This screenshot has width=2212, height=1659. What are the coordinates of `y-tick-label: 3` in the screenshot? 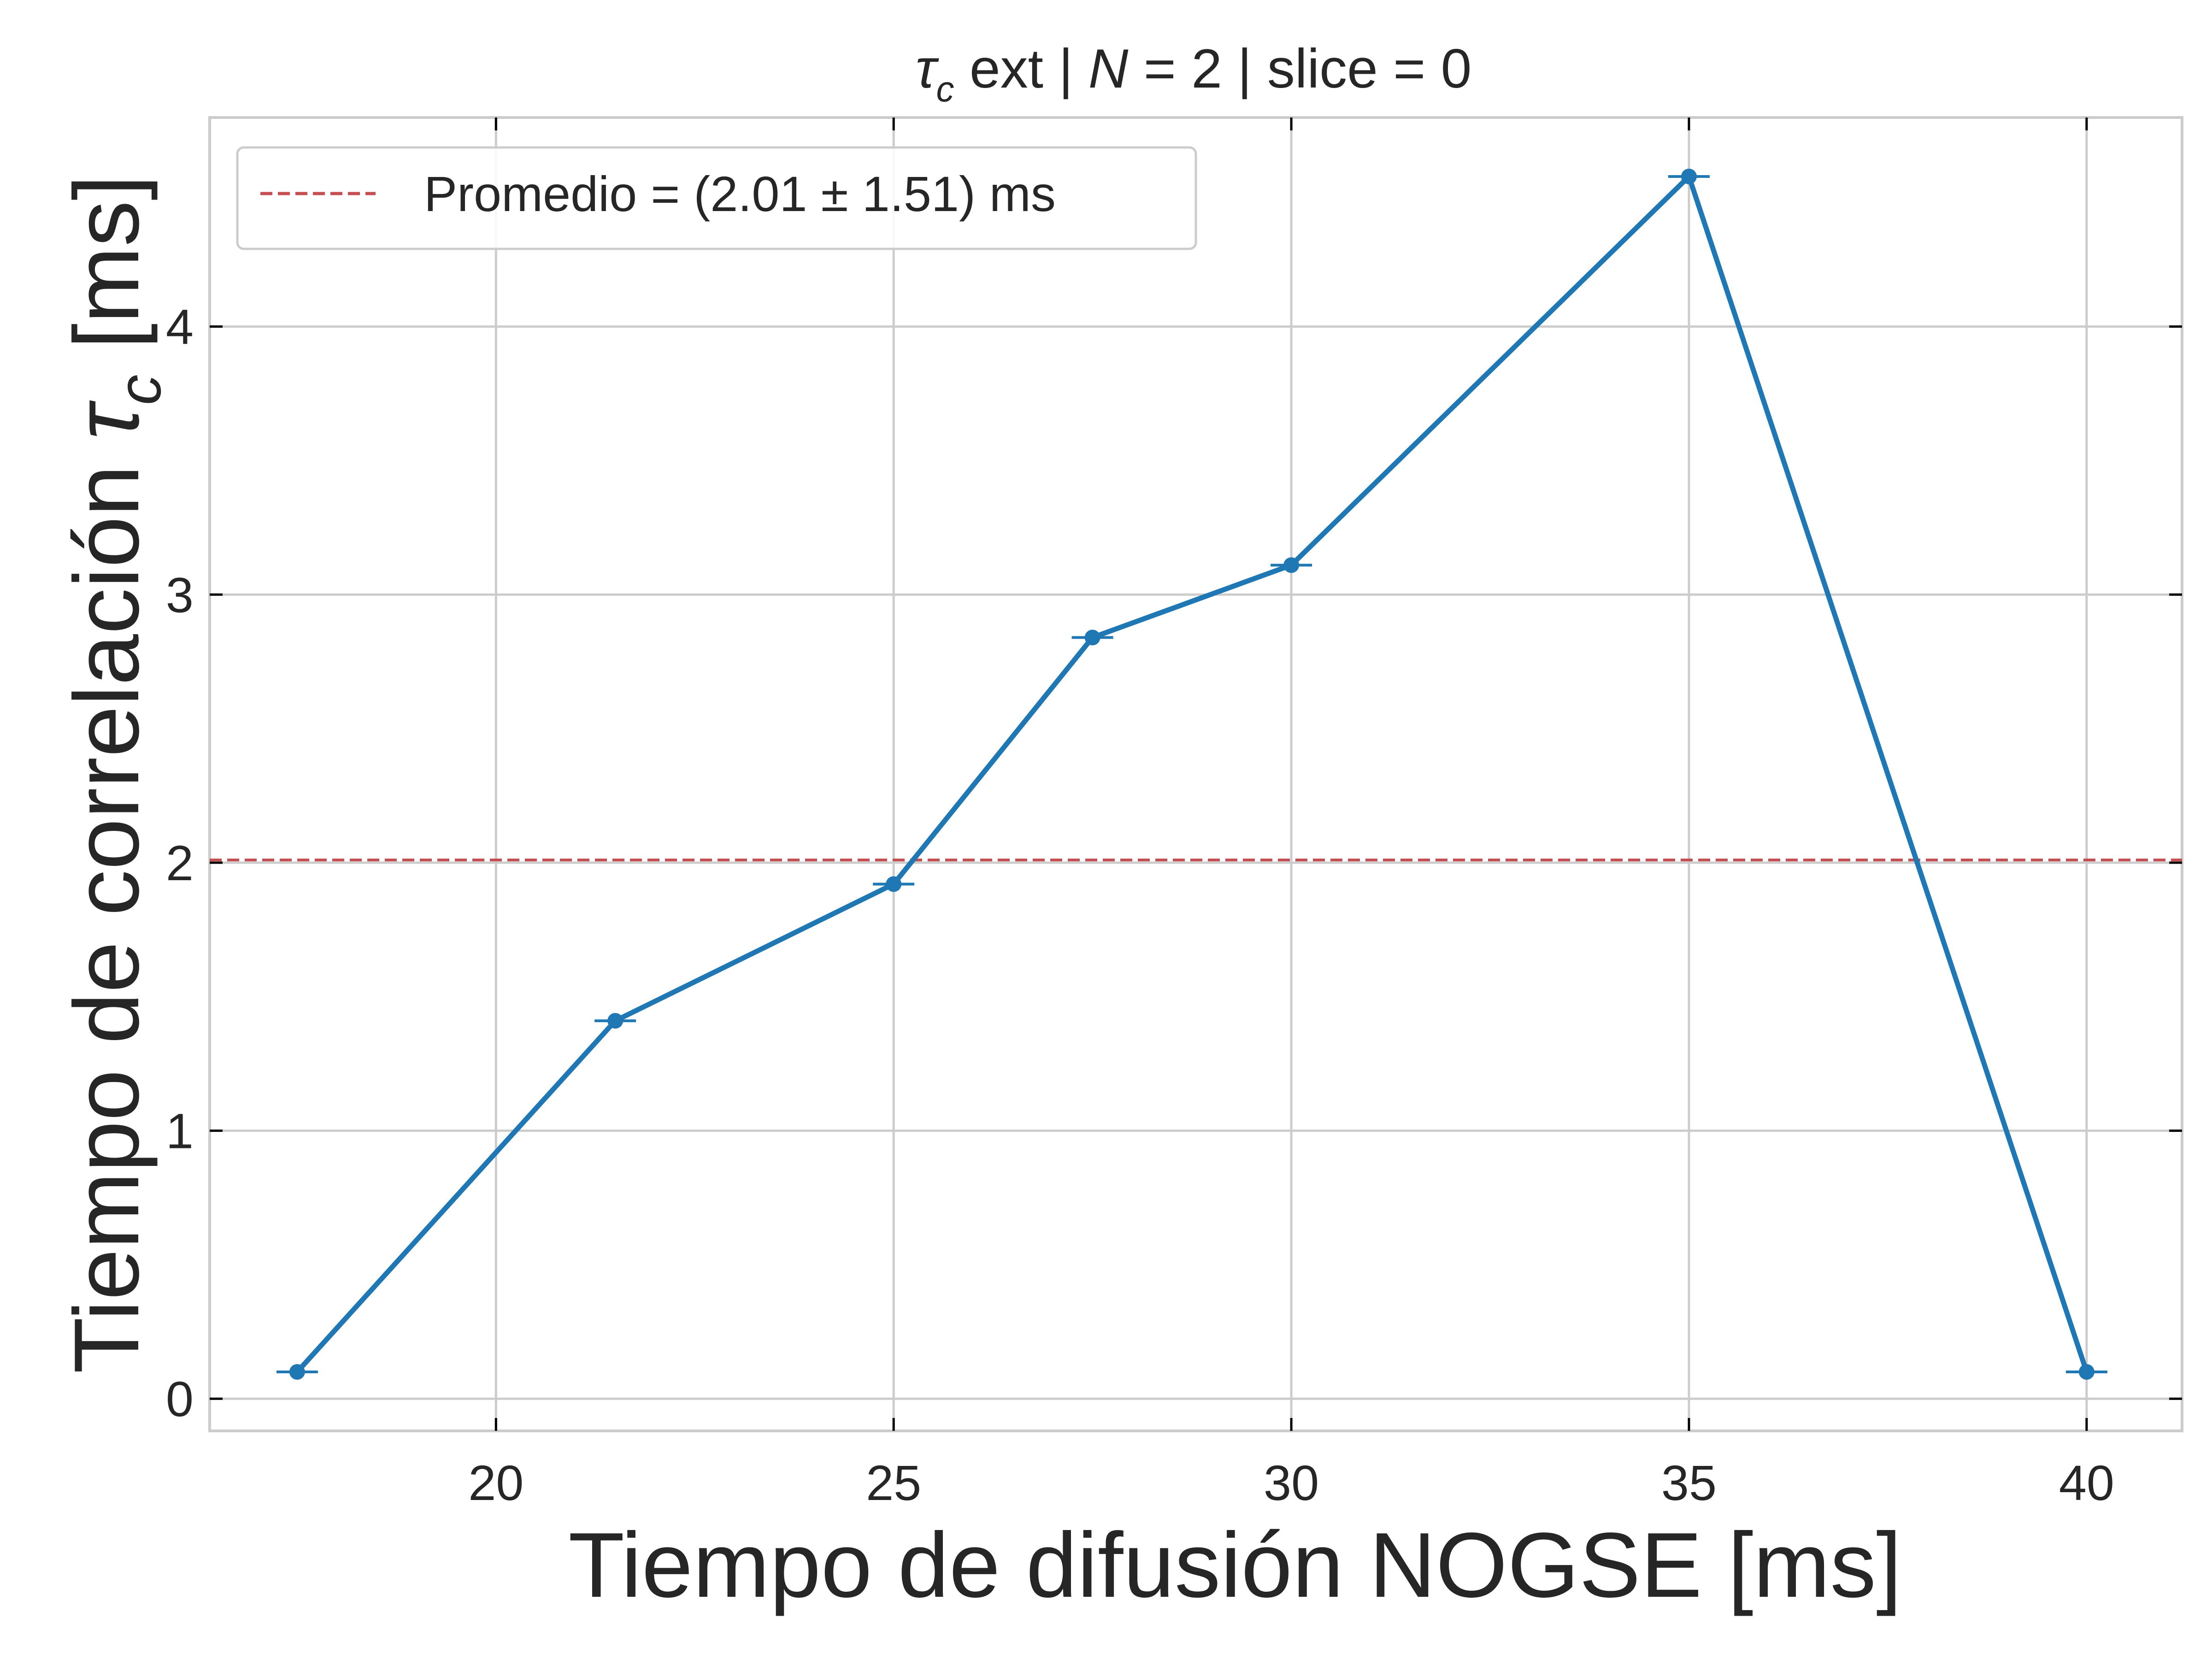 It's located at (180, 595).